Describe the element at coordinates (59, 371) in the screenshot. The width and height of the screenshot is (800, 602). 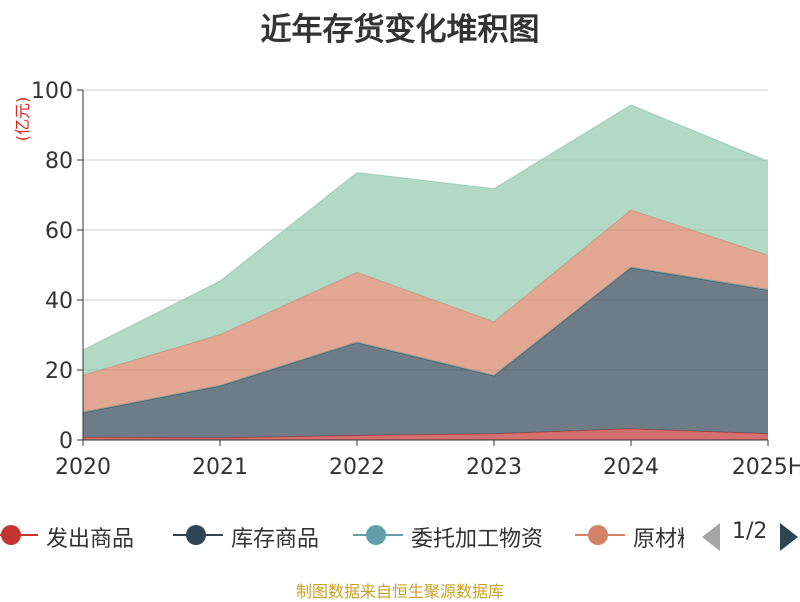
I see `y-tick-label: 20` at that location.